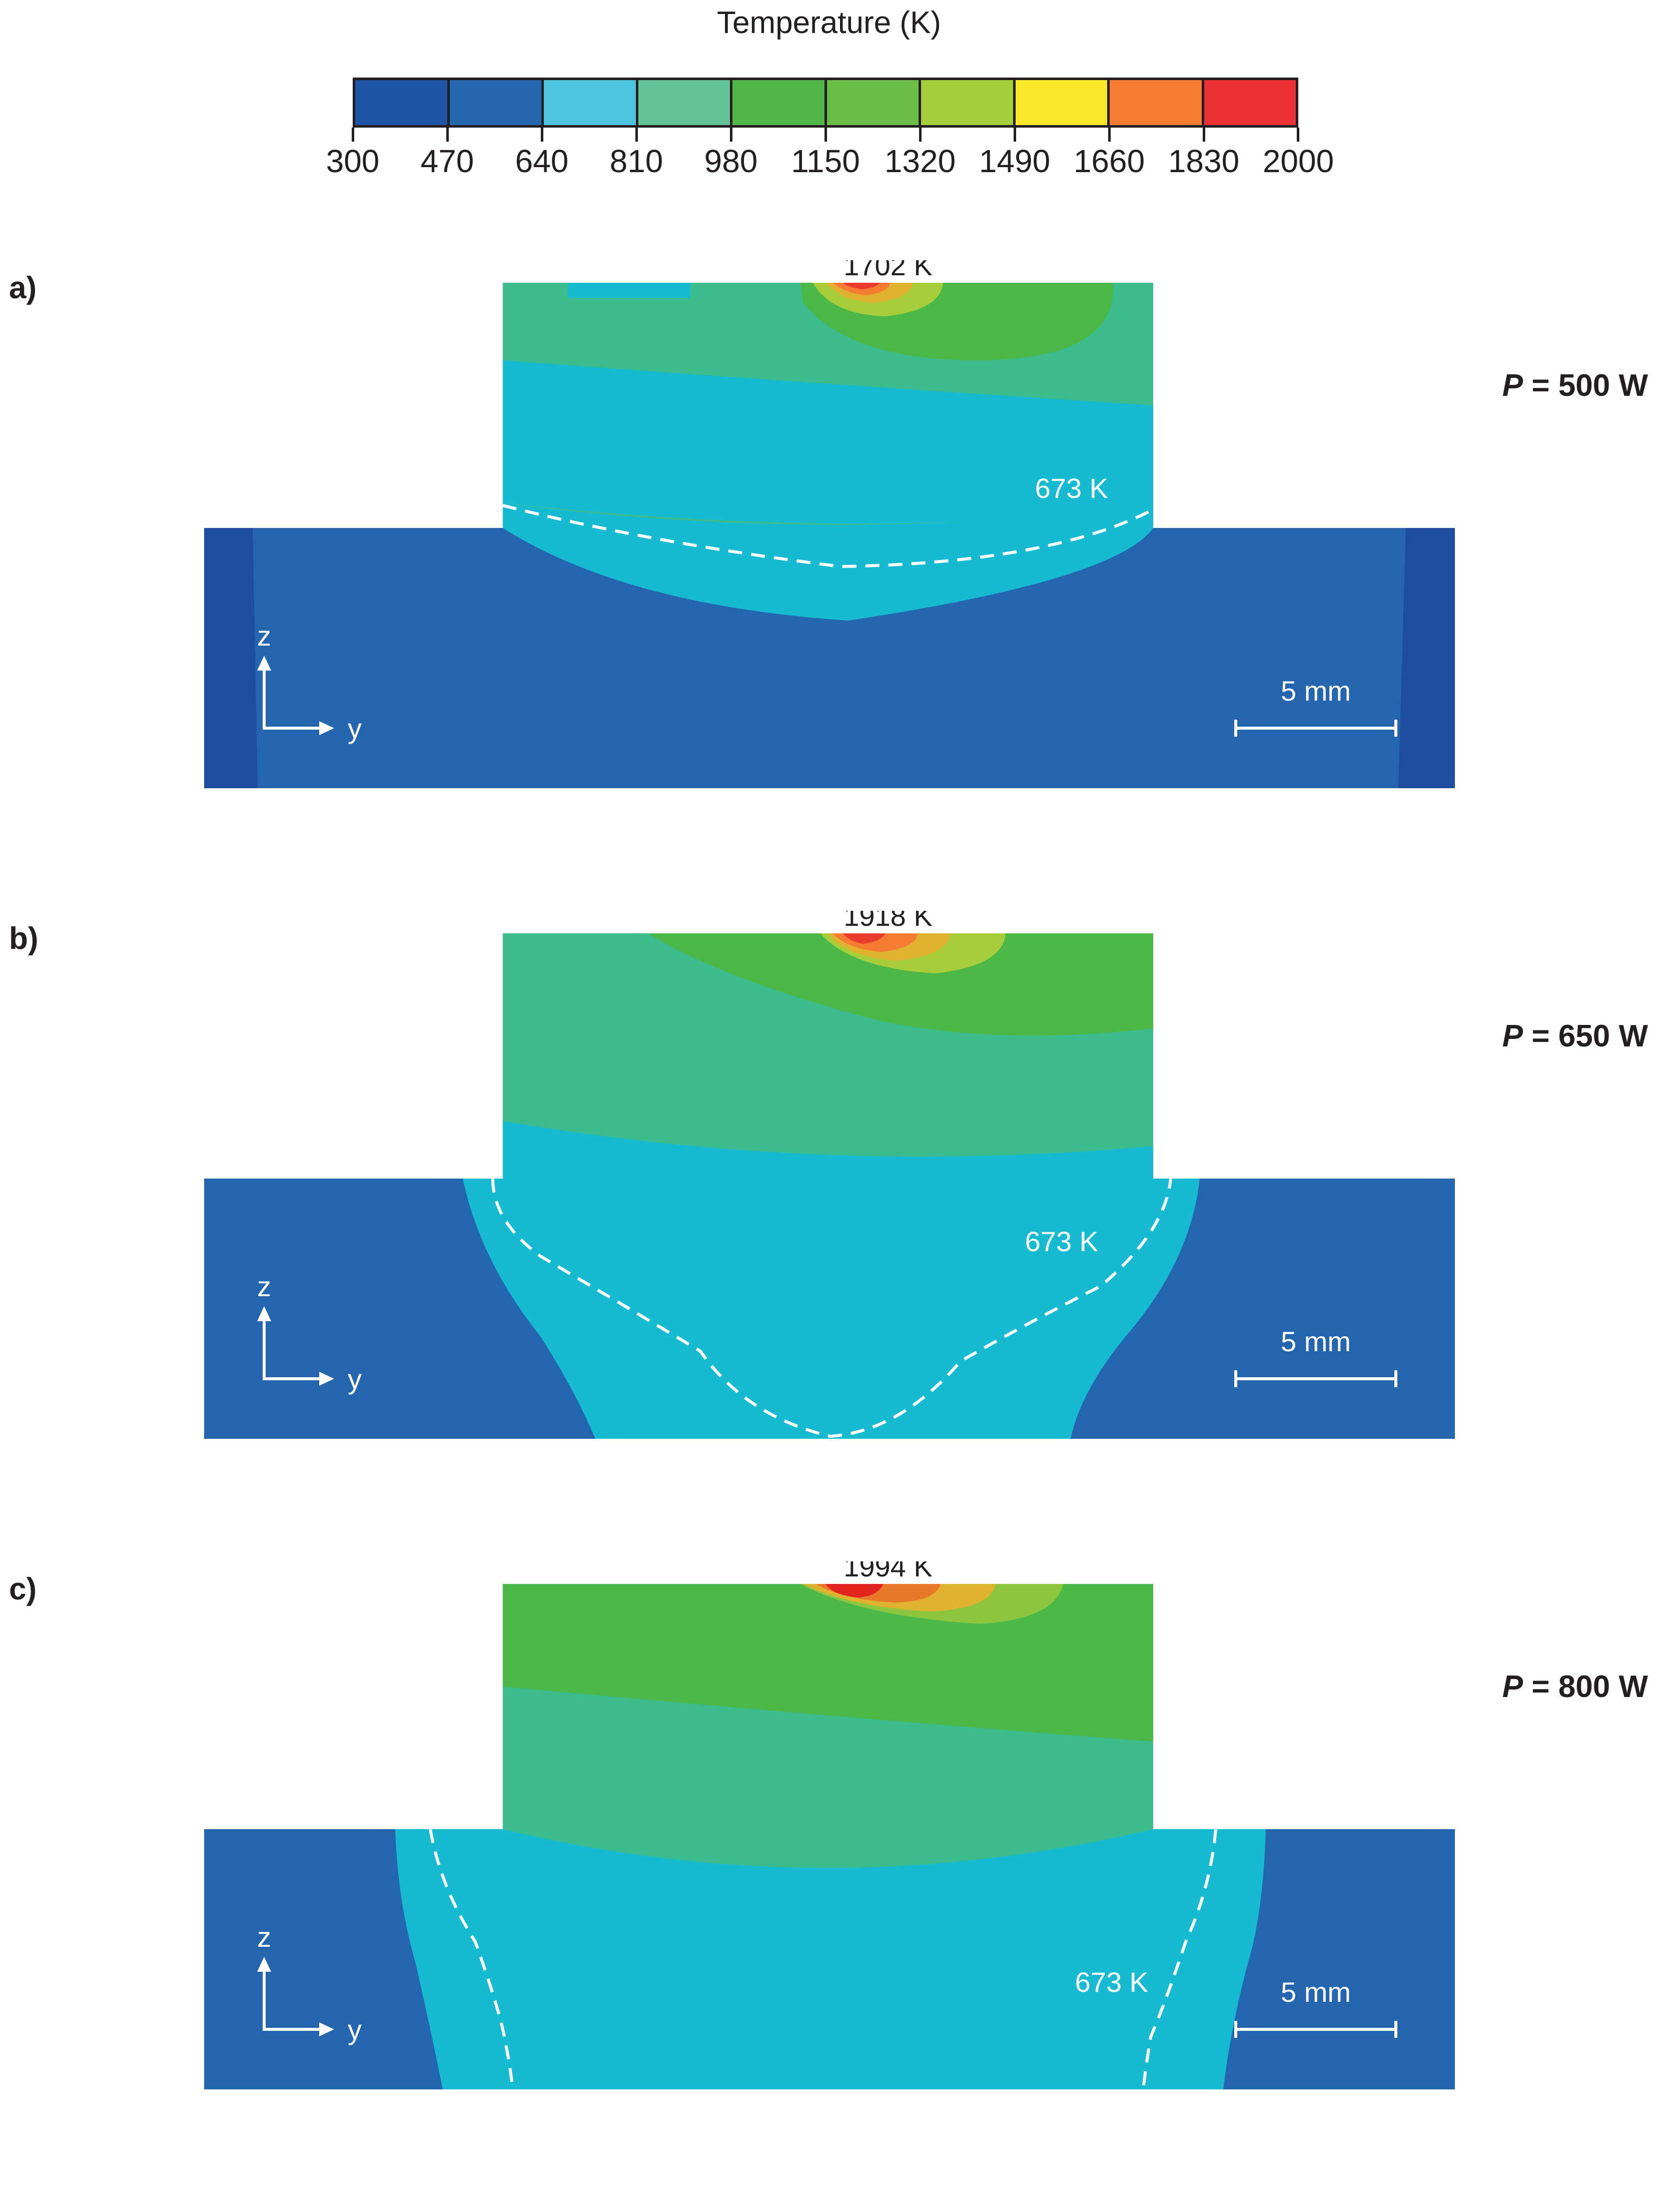 The image size is (1658, 2212). What do you see at coordinates (1204, 161) in the screenshot?
I see `legend-tick-label: 1830` at bounding box center [1204, 161].